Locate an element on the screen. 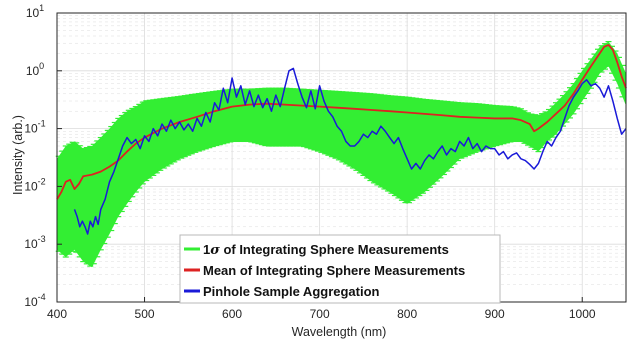  y-axis-ticks: 10⁻⁴ 10⁻³ 10⁻² 10⁻¹ 10⁰ 10¹ is located at coordinates (43, 156).